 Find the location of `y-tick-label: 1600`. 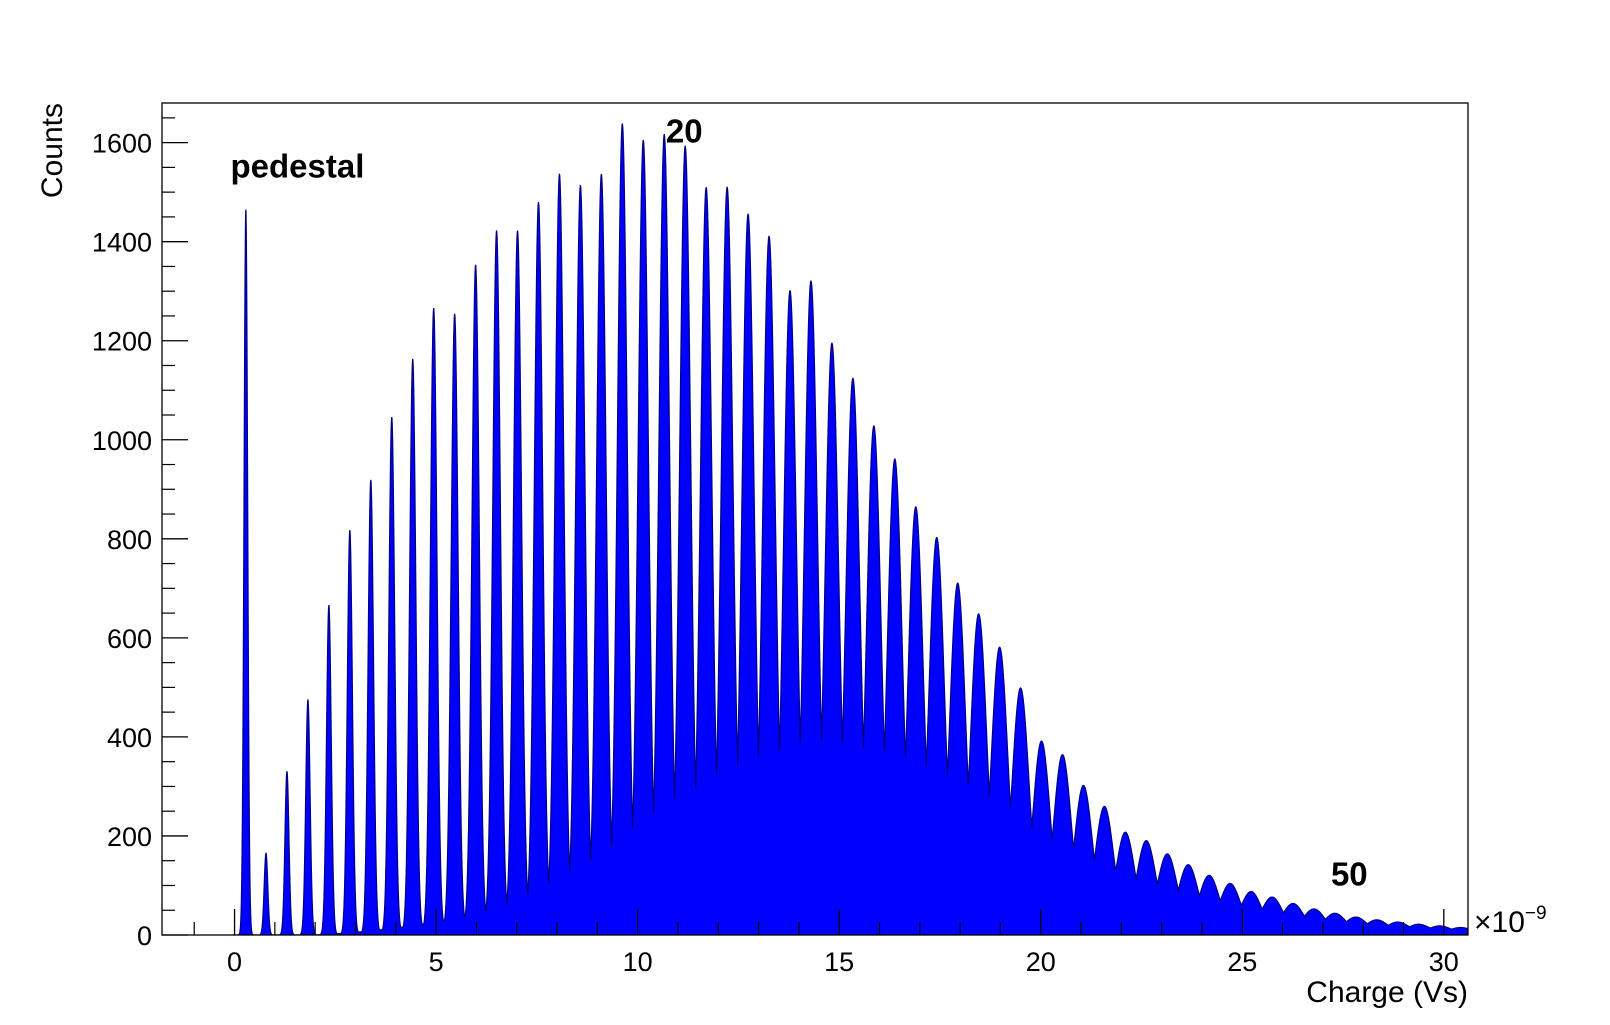

y-tick-label: 1600 is located at coordinates (122, 144).